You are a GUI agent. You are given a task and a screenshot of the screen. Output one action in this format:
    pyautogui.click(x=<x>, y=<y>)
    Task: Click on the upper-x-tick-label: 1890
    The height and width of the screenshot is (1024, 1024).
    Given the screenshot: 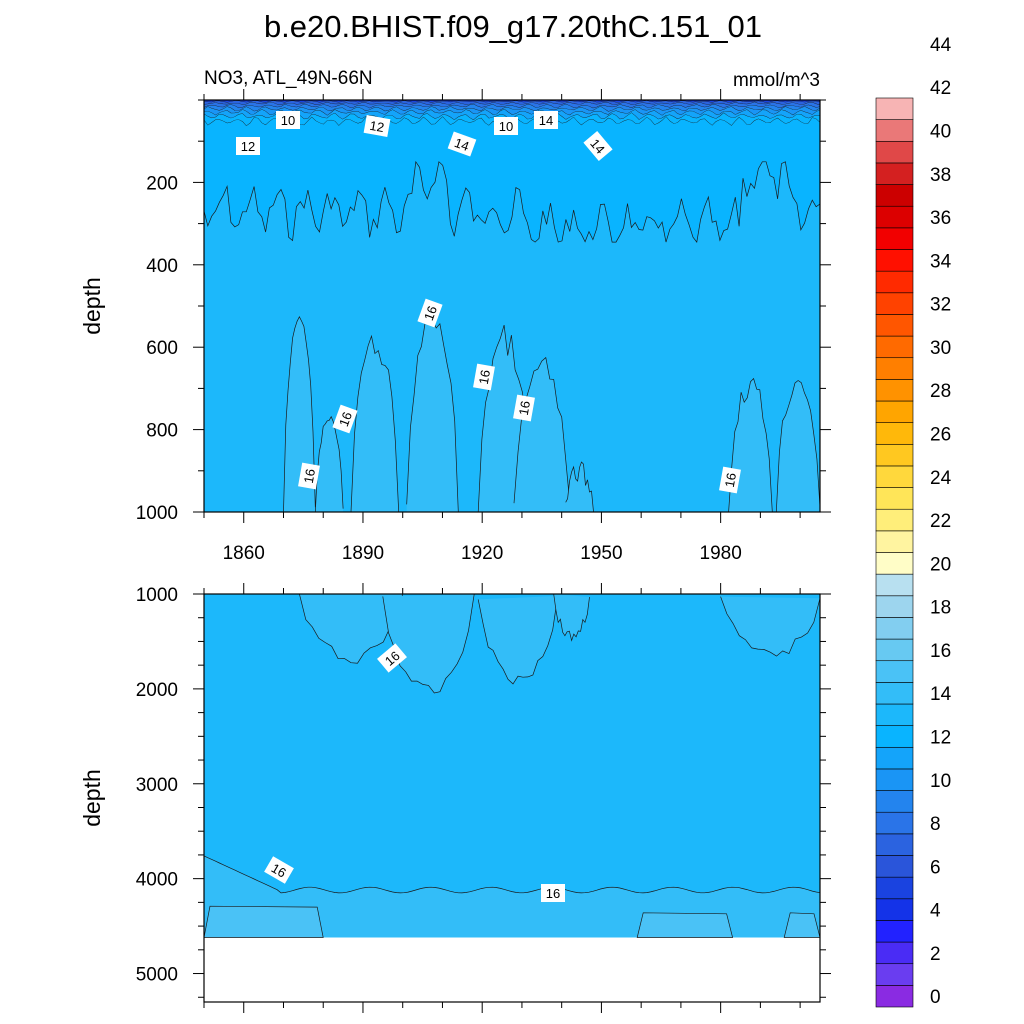 What is the action you would take?
    pyautogui.click(x=363, y=553)
    